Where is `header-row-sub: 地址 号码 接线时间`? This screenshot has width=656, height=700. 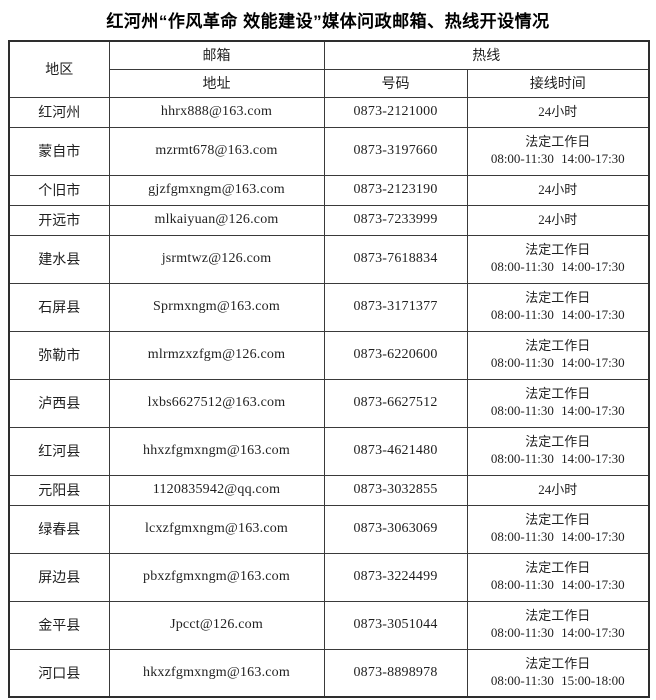 header-row-sub: 地址 号码 接线时间 is located at coordinates (329, 83).